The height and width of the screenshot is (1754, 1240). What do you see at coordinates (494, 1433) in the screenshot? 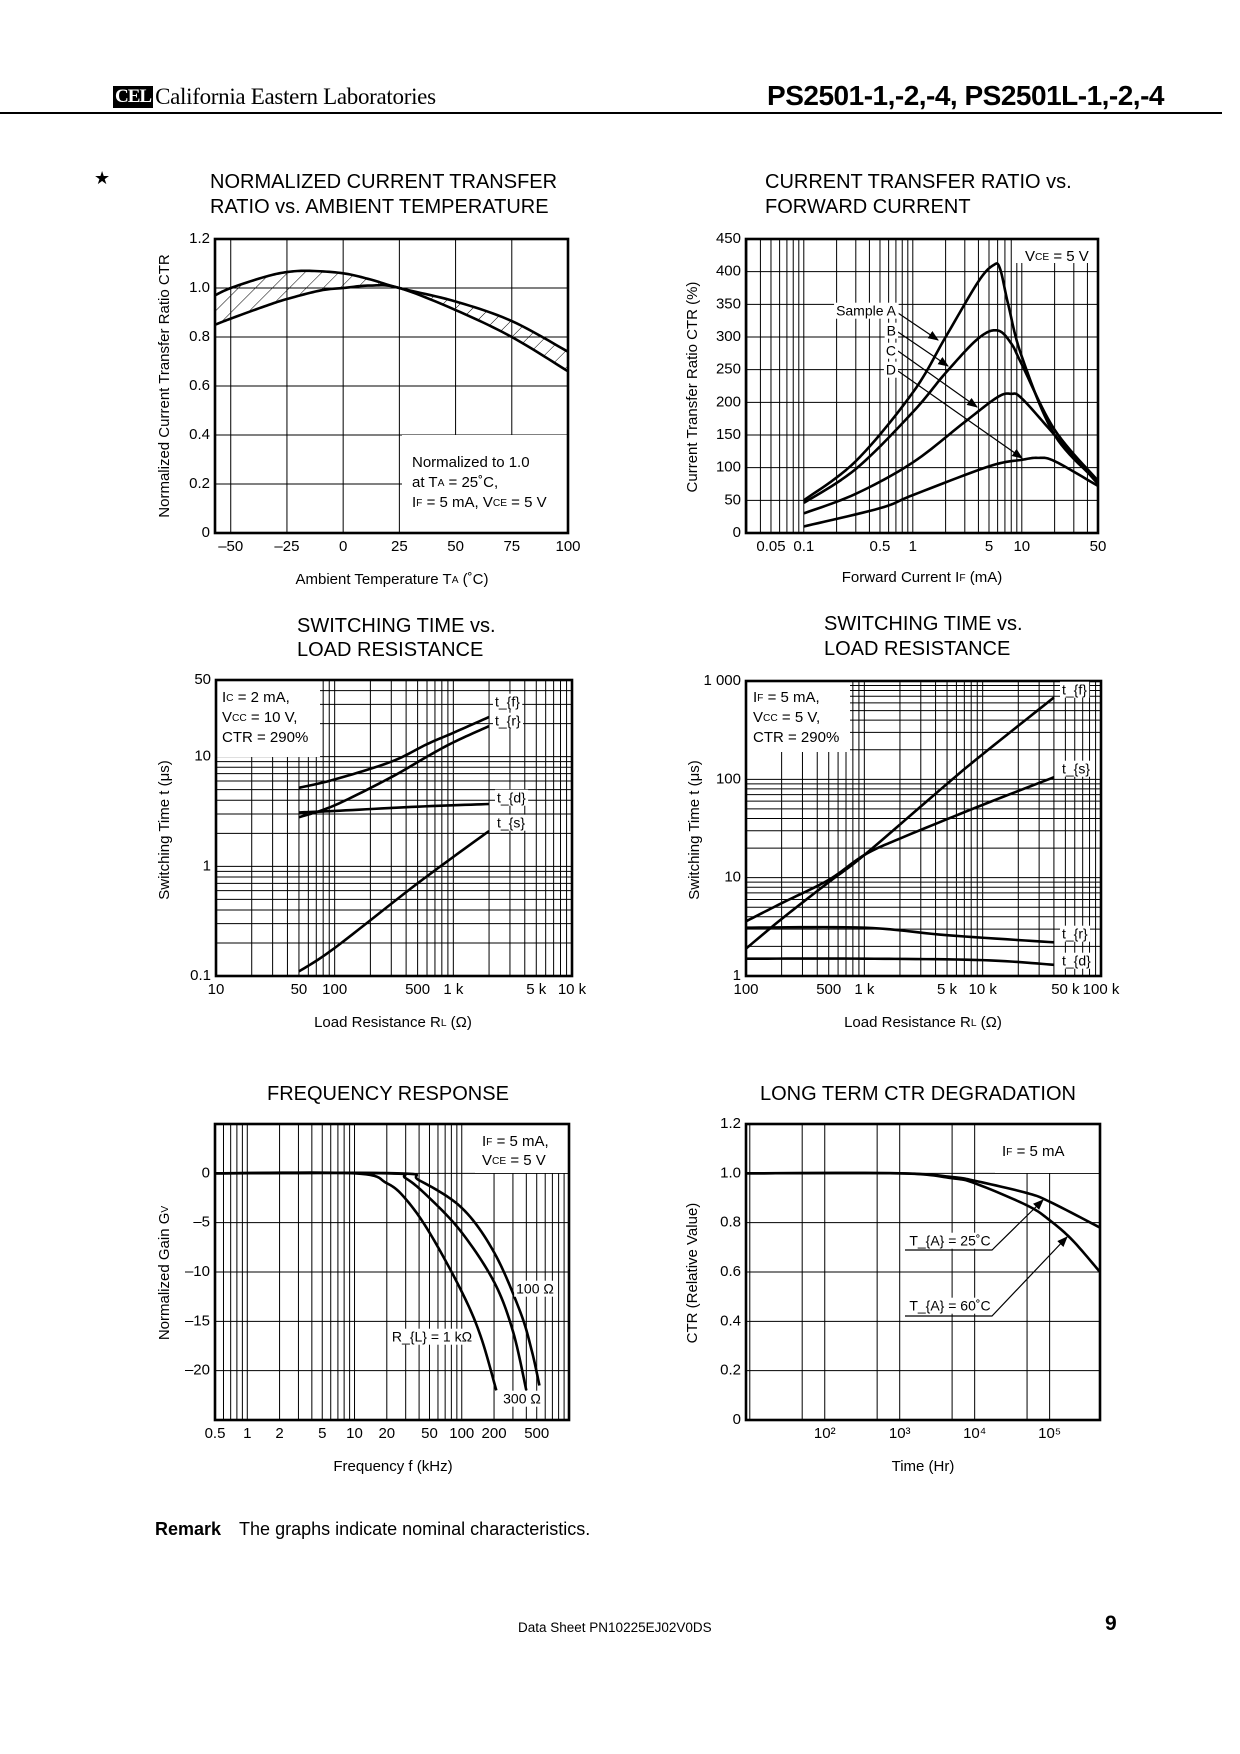
I see `x-tick-label: 200` at bounding box center [494, 1433].